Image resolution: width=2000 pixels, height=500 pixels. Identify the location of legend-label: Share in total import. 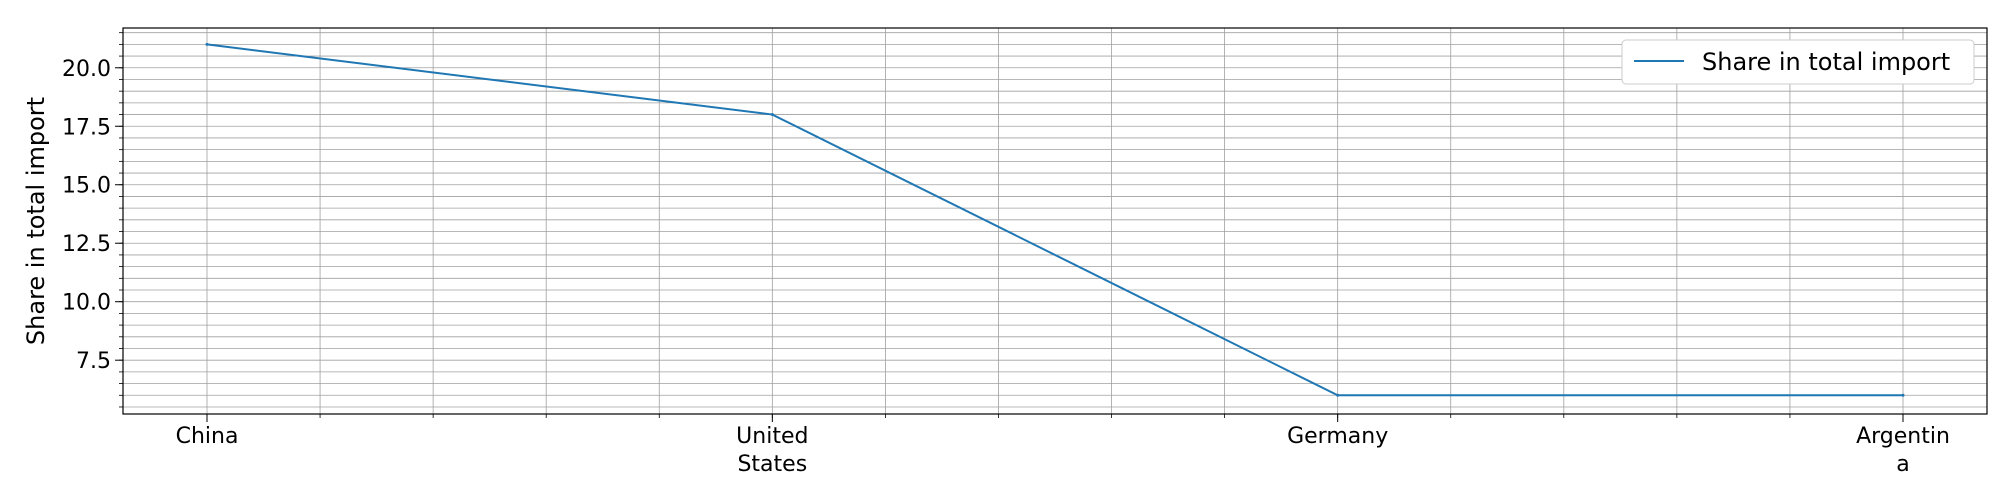
(1826, 62).